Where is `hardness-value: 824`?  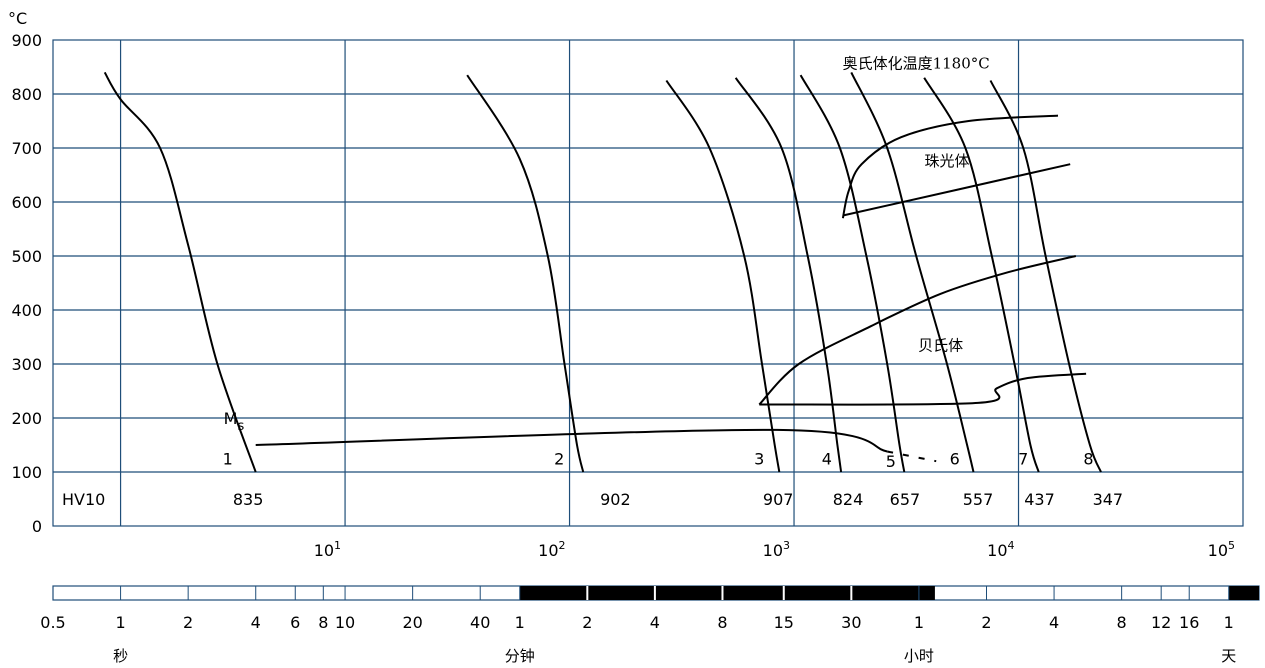
hardness-value: 824 is located at coordinates (848, 499).